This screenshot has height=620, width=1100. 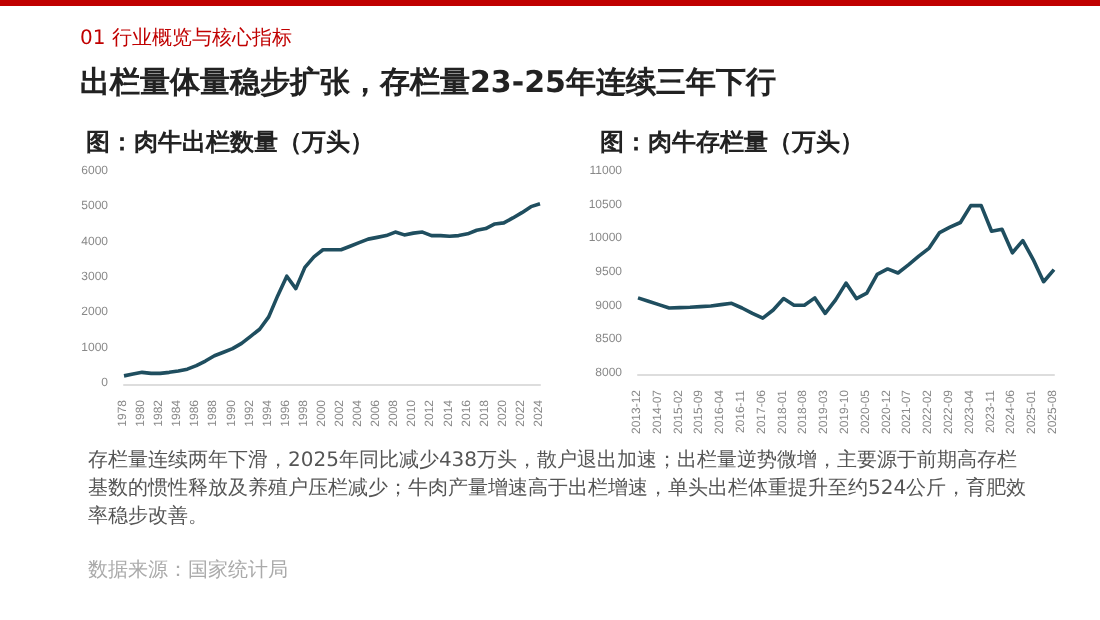 What do you see at coordinates (188, 570) in the screenshot?
I see `source-note: 数据来源：国家统计局` at bounding box center [188, 570].